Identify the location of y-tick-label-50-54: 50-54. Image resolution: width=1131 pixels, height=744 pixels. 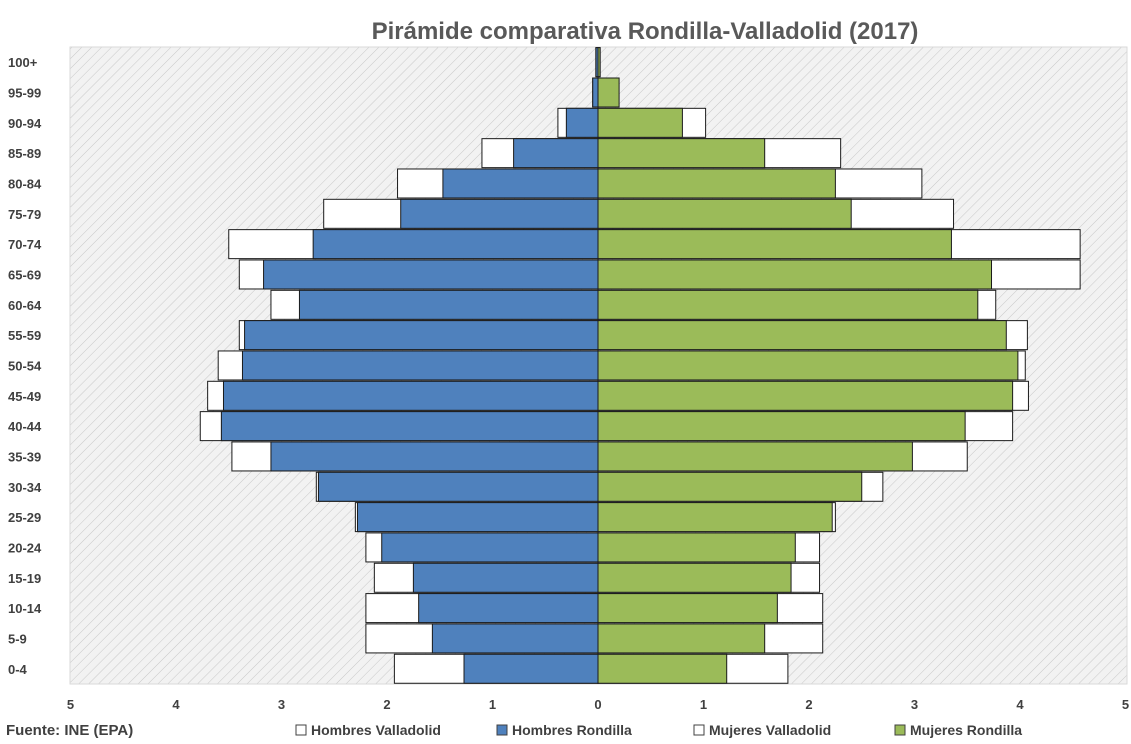
(25, 365).